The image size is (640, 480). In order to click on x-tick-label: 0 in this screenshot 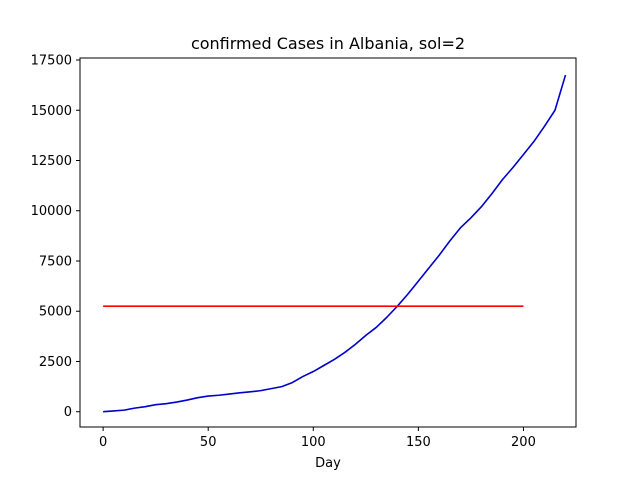, I will do `click(103, 442)`.